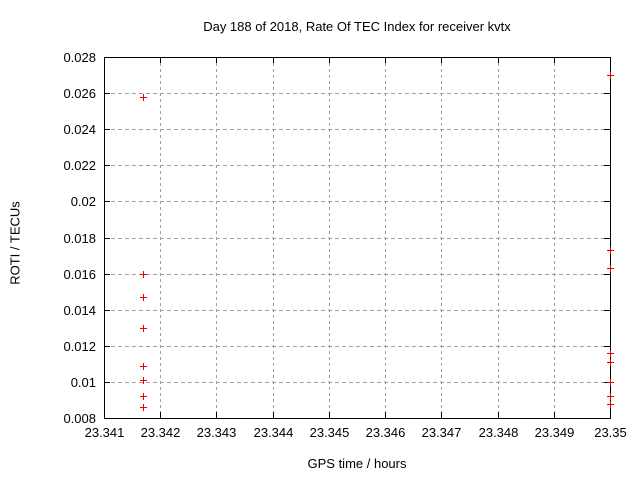 Image resolution: width=640 pixels, height=480 pixels. I want to click on x-tick-label: 23.347, so click(442, 432).